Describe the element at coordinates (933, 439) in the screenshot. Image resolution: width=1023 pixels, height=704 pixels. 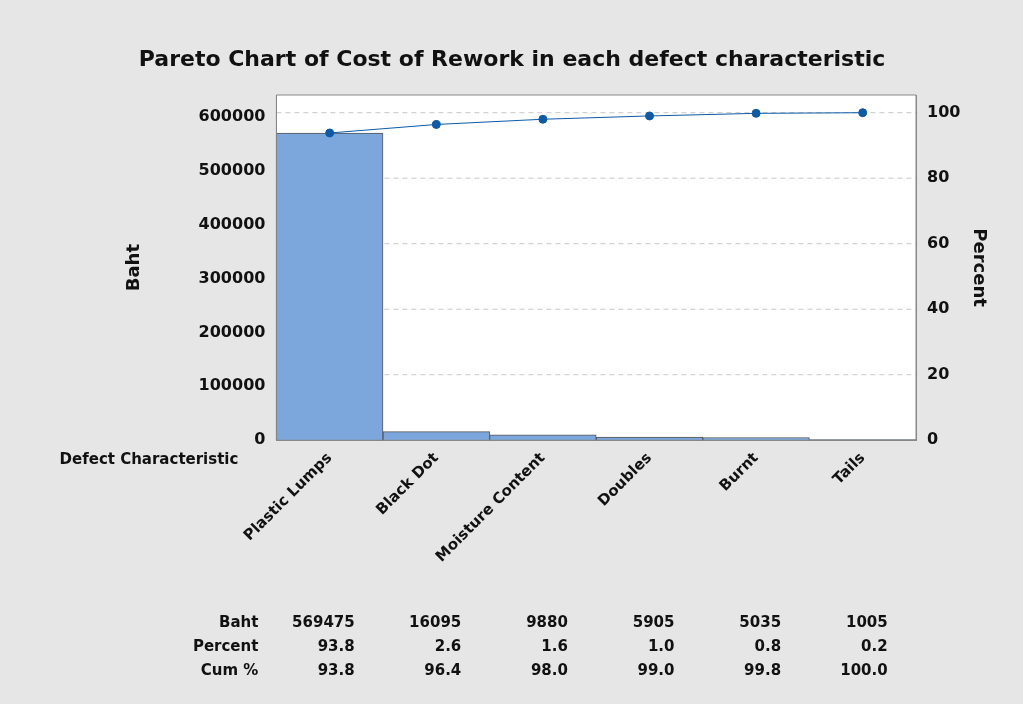
I see `y2-tick-label: 0` at that location.